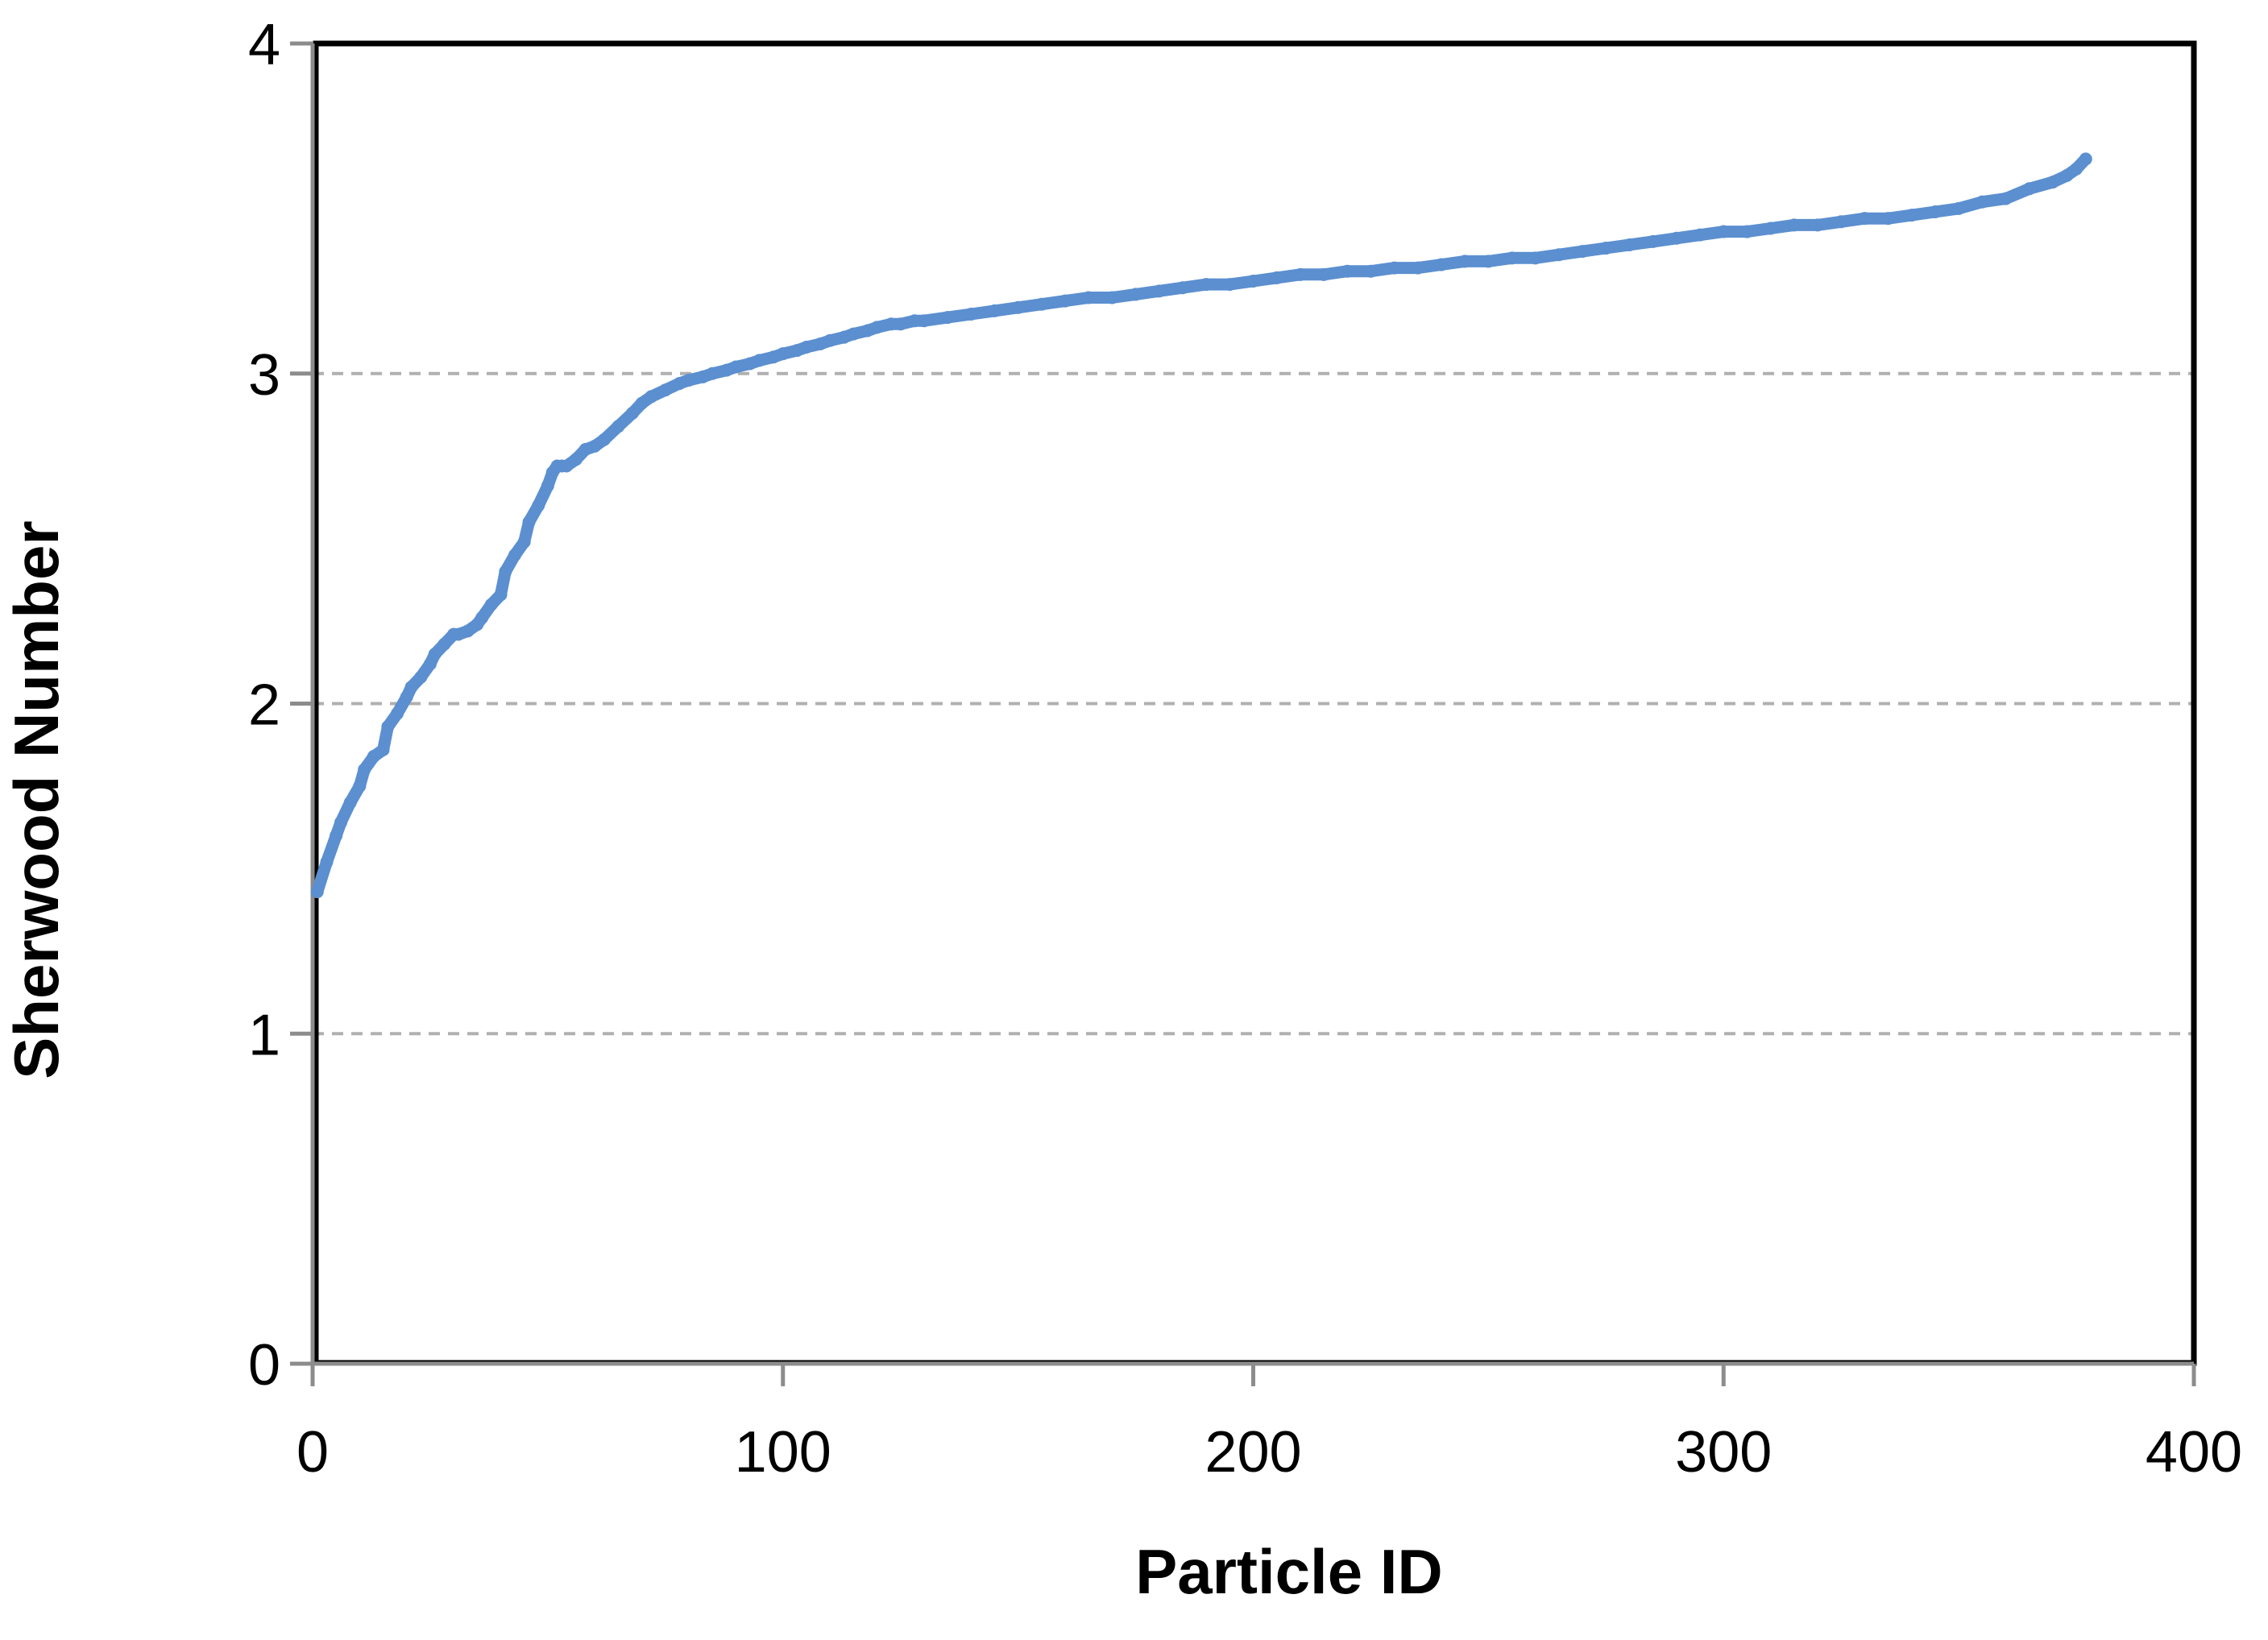 This screenshot has width=2268, height=1640. What do you see at coordinates (2194, 1452) in the screenshot?
I see `x-tick-label: 400` at bounding box center [2194, 1452].